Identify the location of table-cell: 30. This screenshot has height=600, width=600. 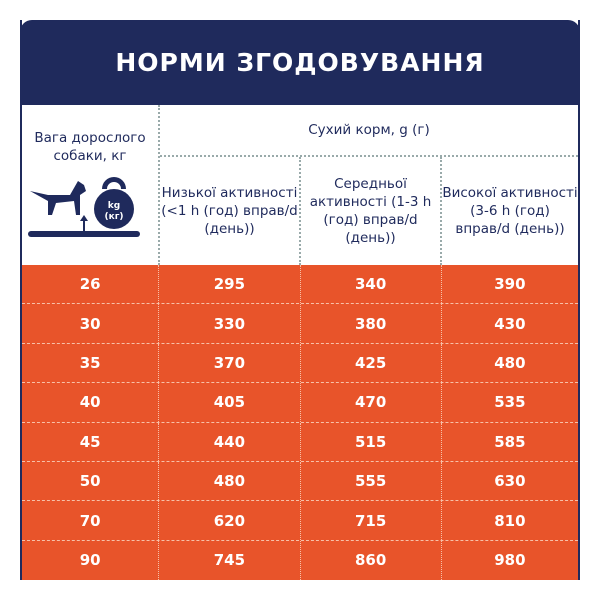
(91, 323).